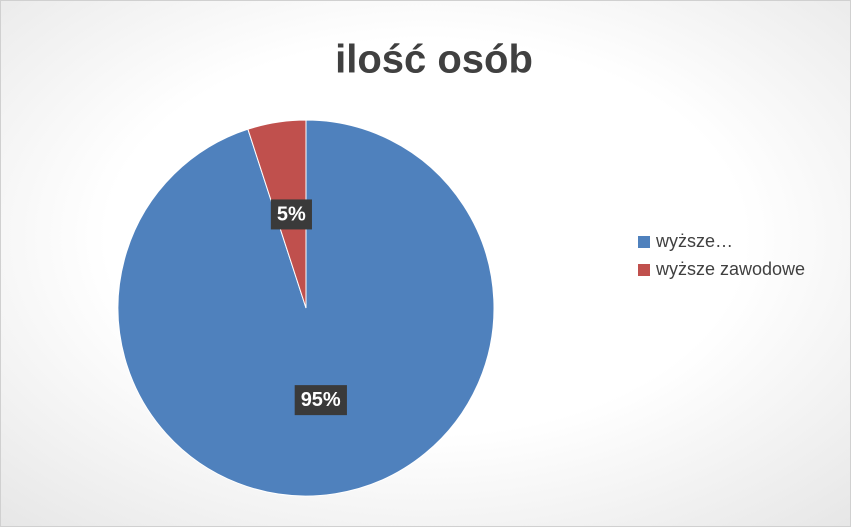 The width and height of the screenshot is (851, 527). I want to click on chart-title: ilość osób, so click(434, 60).